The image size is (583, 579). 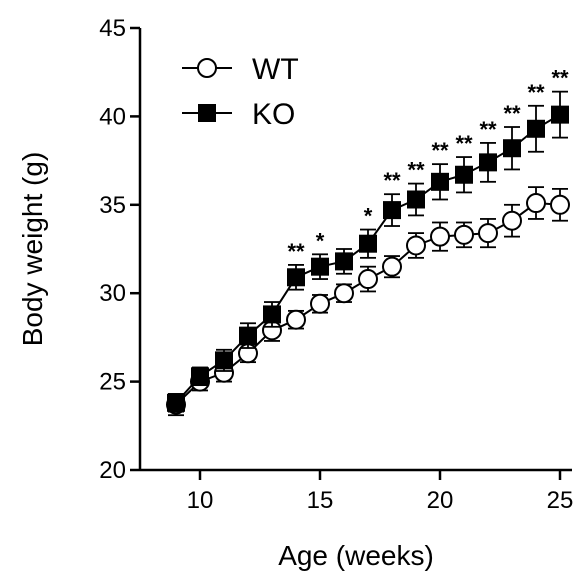 I want to click on x-tick-label: 20, so click(x=440, y=500).